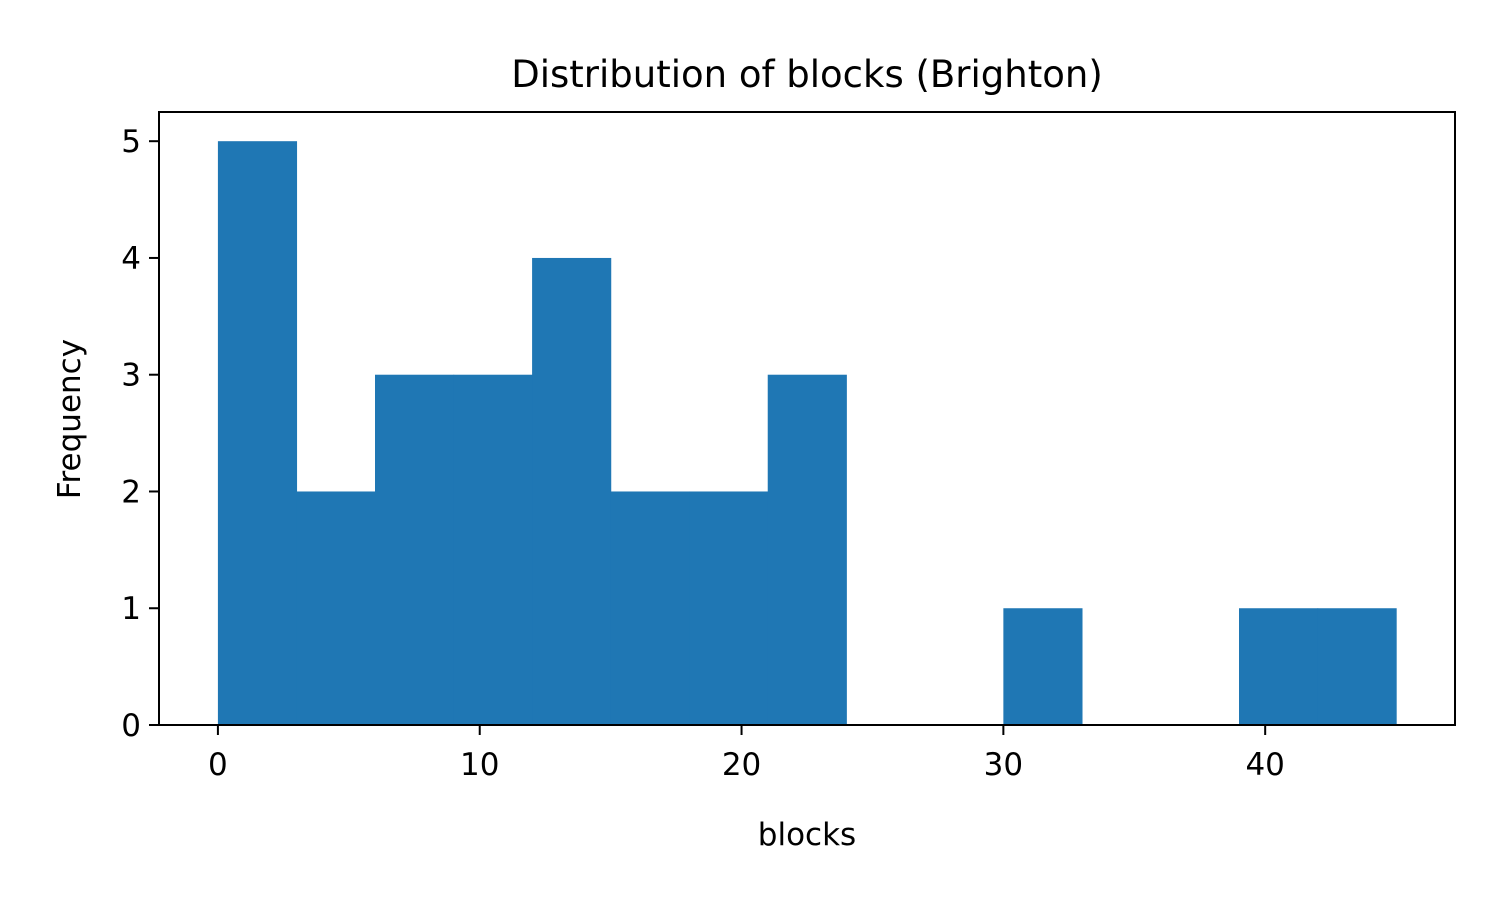  Describe the element at coordinates (1264, 765) in the screenshot. I see `x-tick-label: 40` at that location.